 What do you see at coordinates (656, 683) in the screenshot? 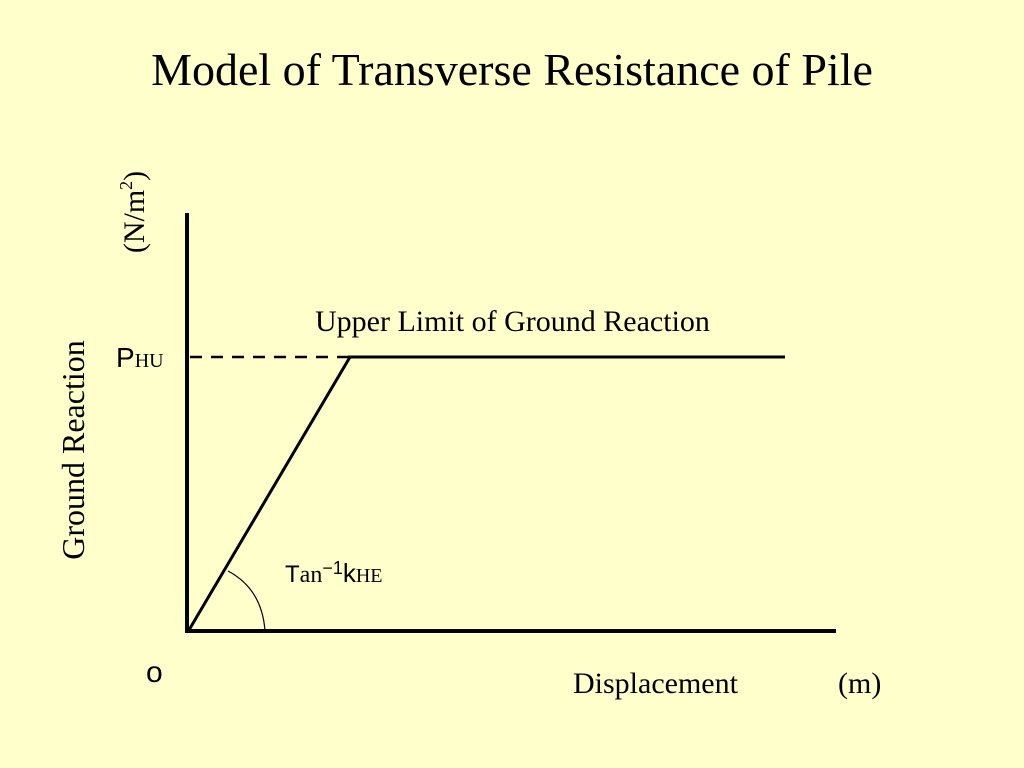
I see `x-axis-label: Displacement` at bounding box center [656, 683].